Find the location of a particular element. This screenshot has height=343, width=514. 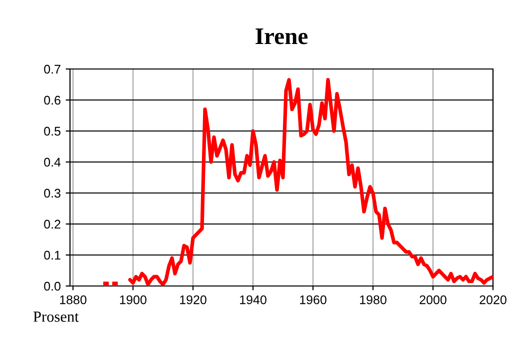

y-axis-title: Prosent is located at coordinates (56, 317).